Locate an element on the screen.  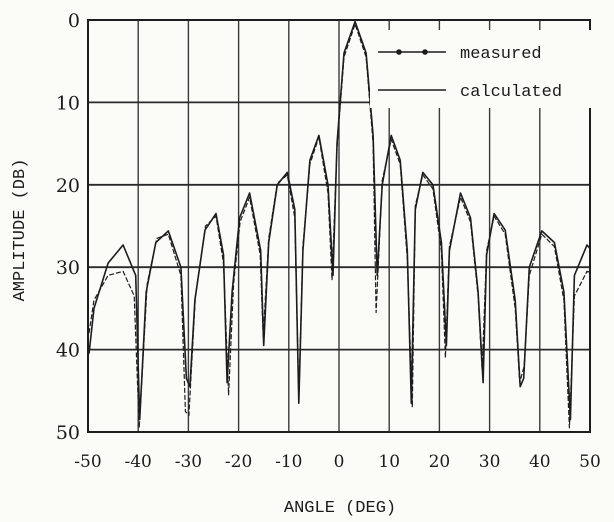
x-tick-label: 10 is located at coordinates (389, 462).